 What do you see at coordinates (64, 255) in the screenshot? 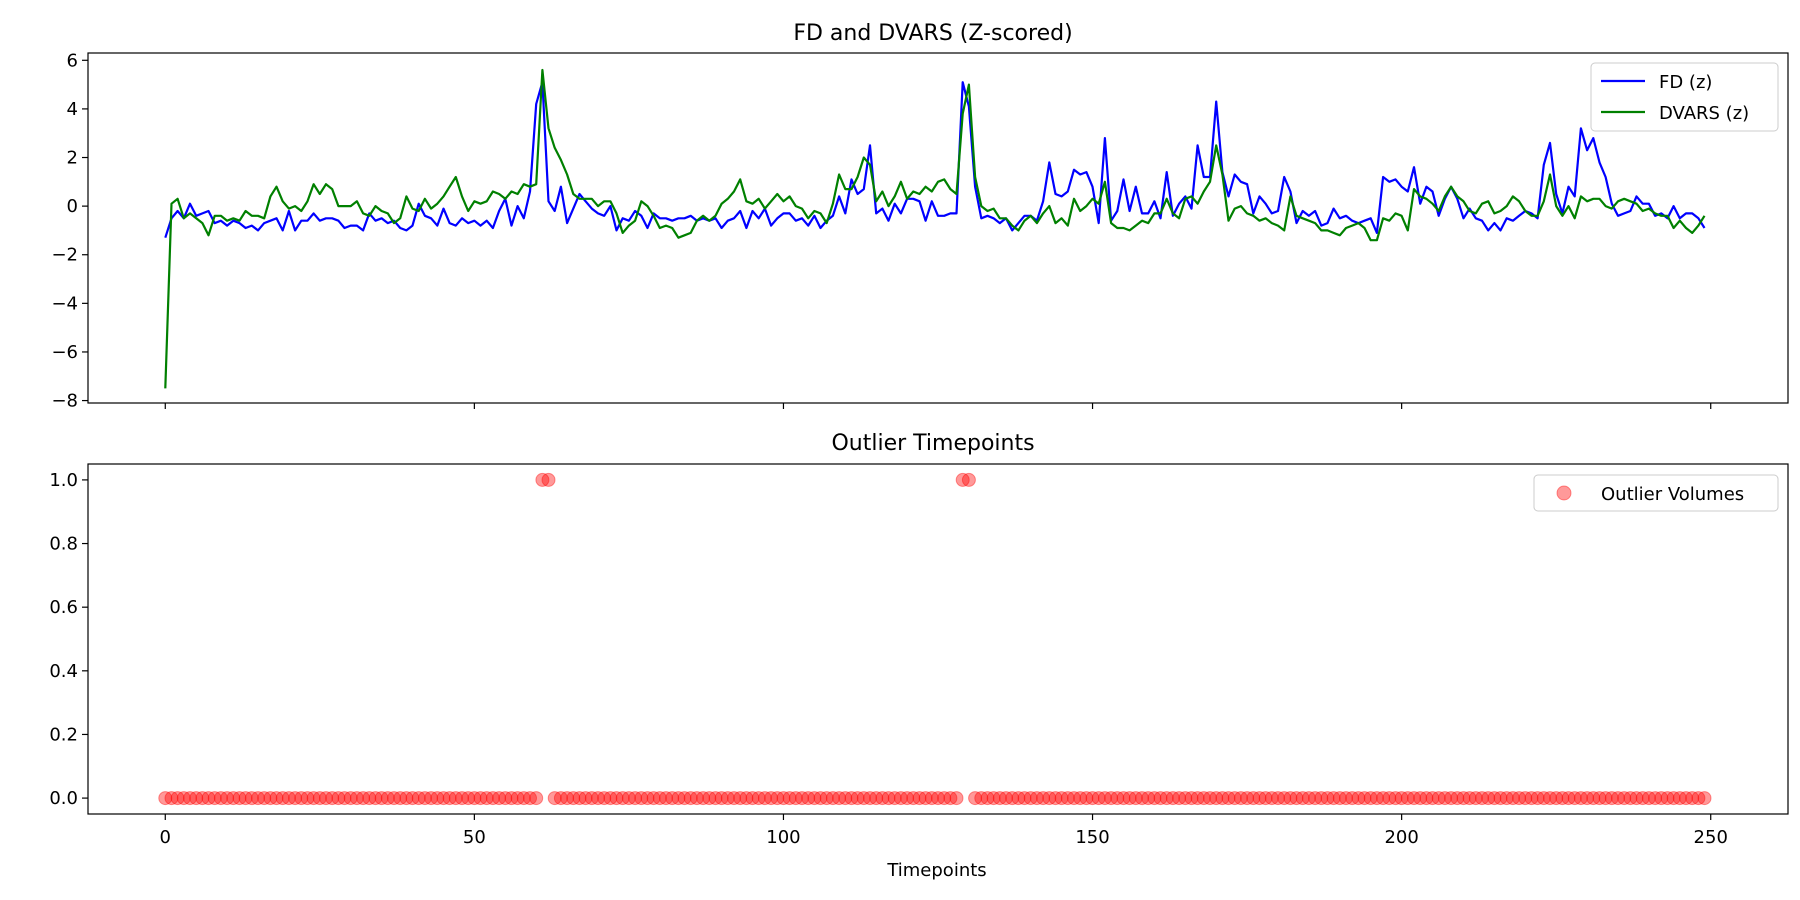
I see `y-tick-label: −2` at bounding box center [64, 255].